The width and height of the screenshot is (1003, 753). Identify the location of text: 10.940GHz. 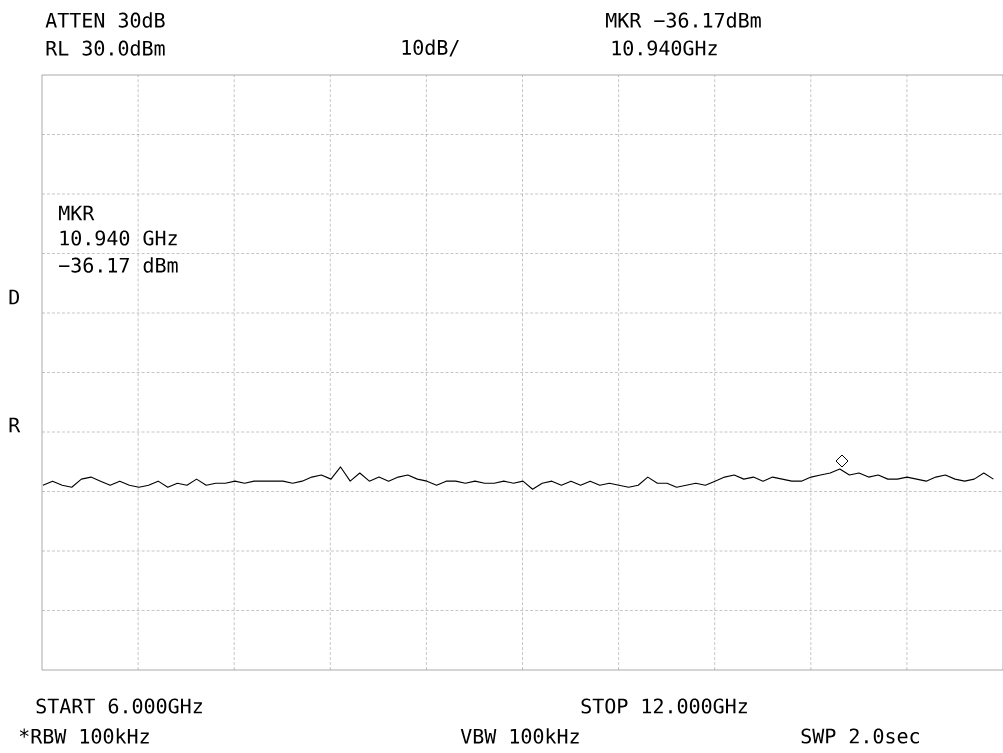
(664, 48).